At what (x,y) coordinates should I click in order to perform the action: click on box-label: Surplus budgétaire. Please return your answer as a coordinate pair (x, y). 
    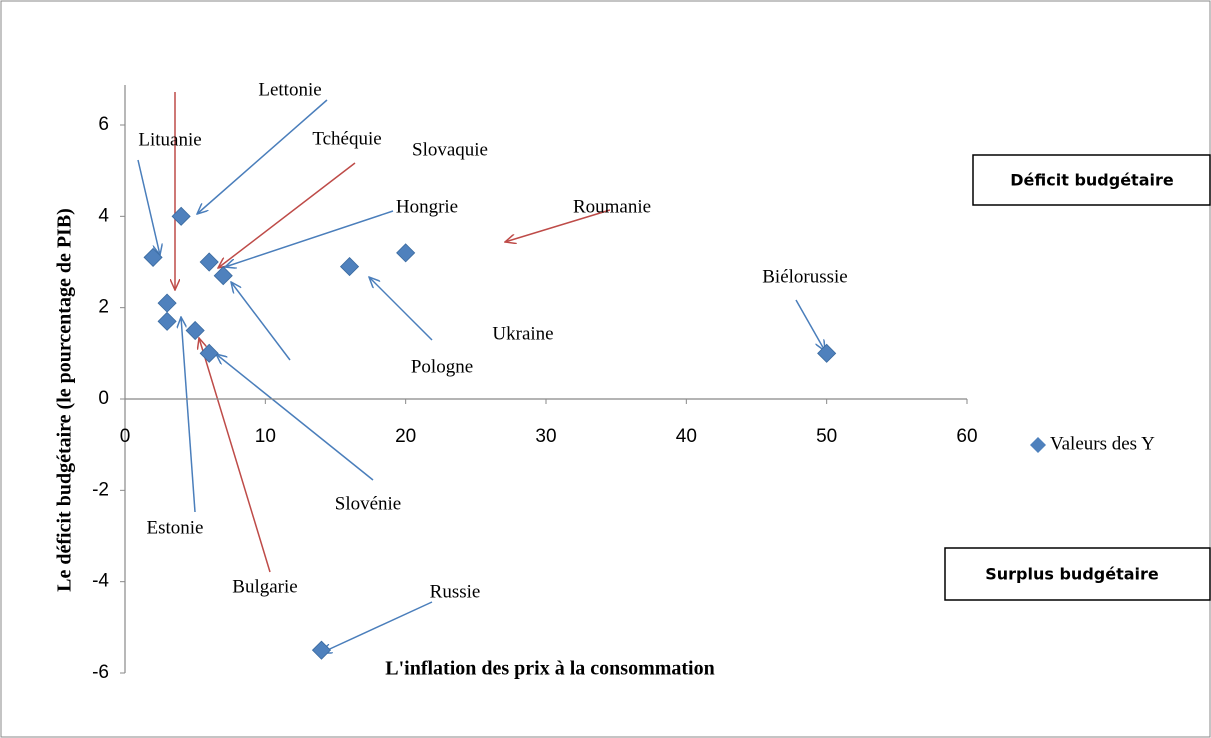
    Looking at the image, I should click on (1072, 574).